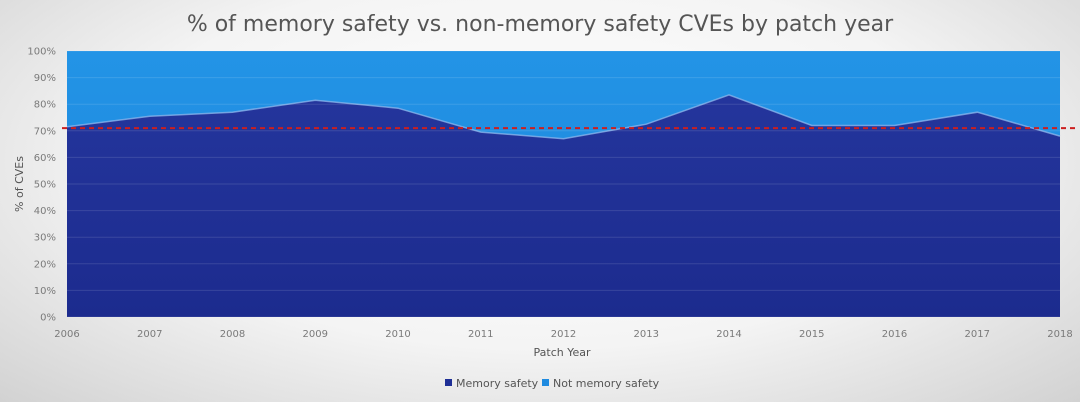  What do you see at coordinates (606, 383) in the screenshot?
I see `legend-label-not-memory-safety: Not memory safety` at bounding box center [606, 383].